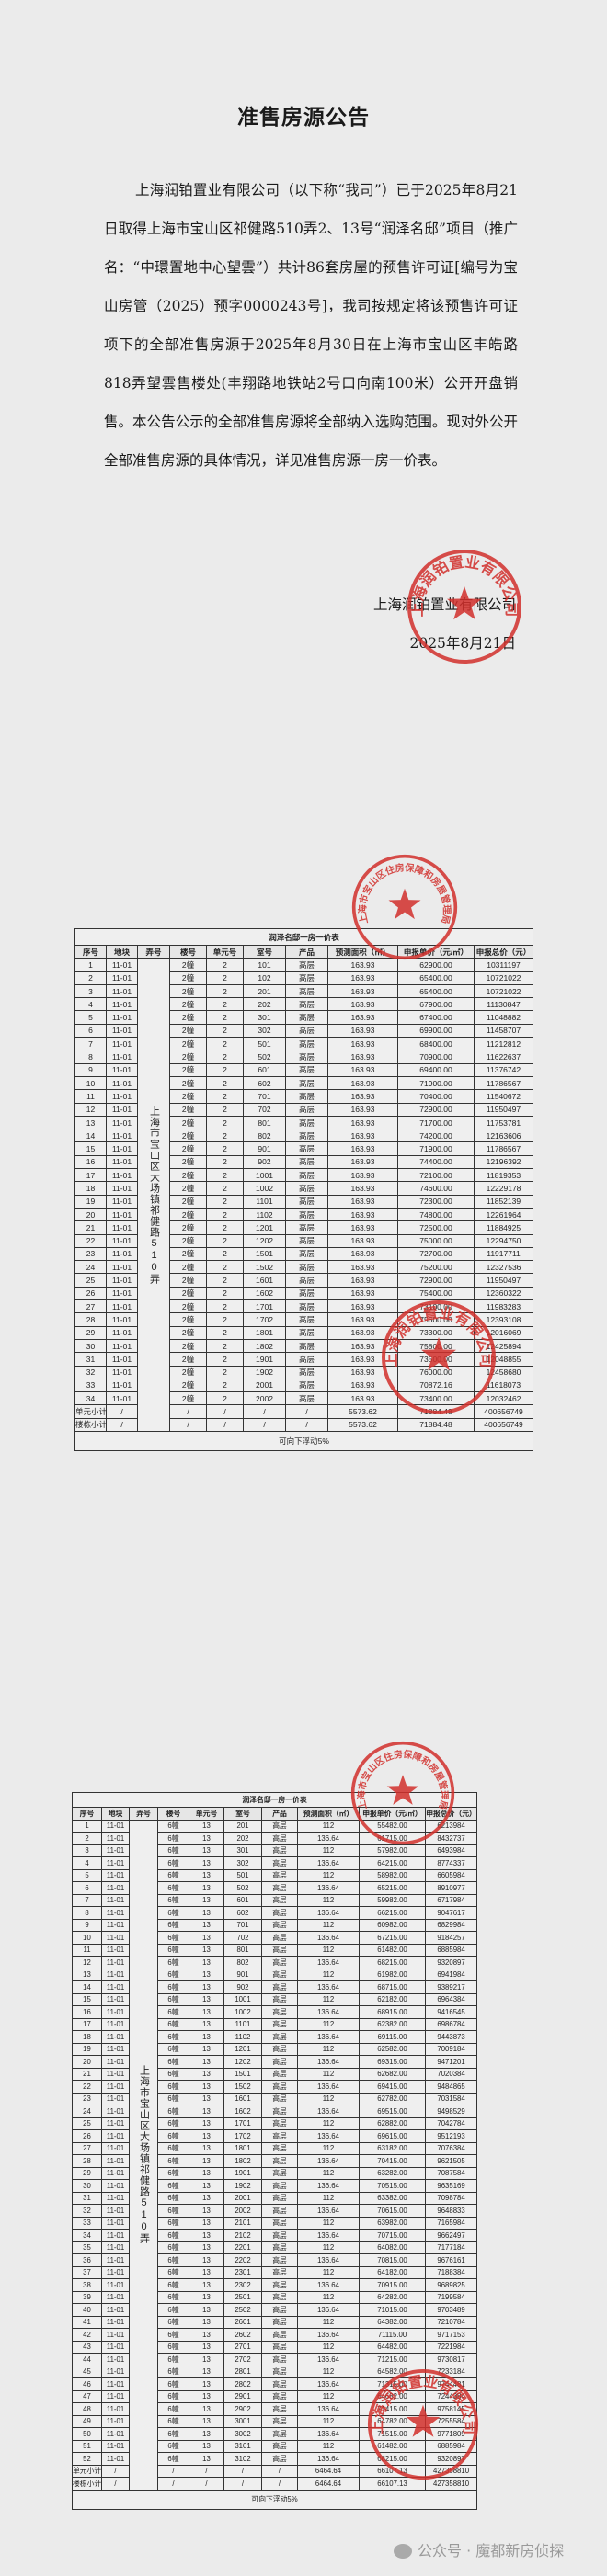 Image resolution: width=607 pixels, height=2576 pixels. What do you see at coordinates (392, 2049) in the screenshot?
I see `unit-price-cell: 62582.00` at bounding box center [392, 2049].